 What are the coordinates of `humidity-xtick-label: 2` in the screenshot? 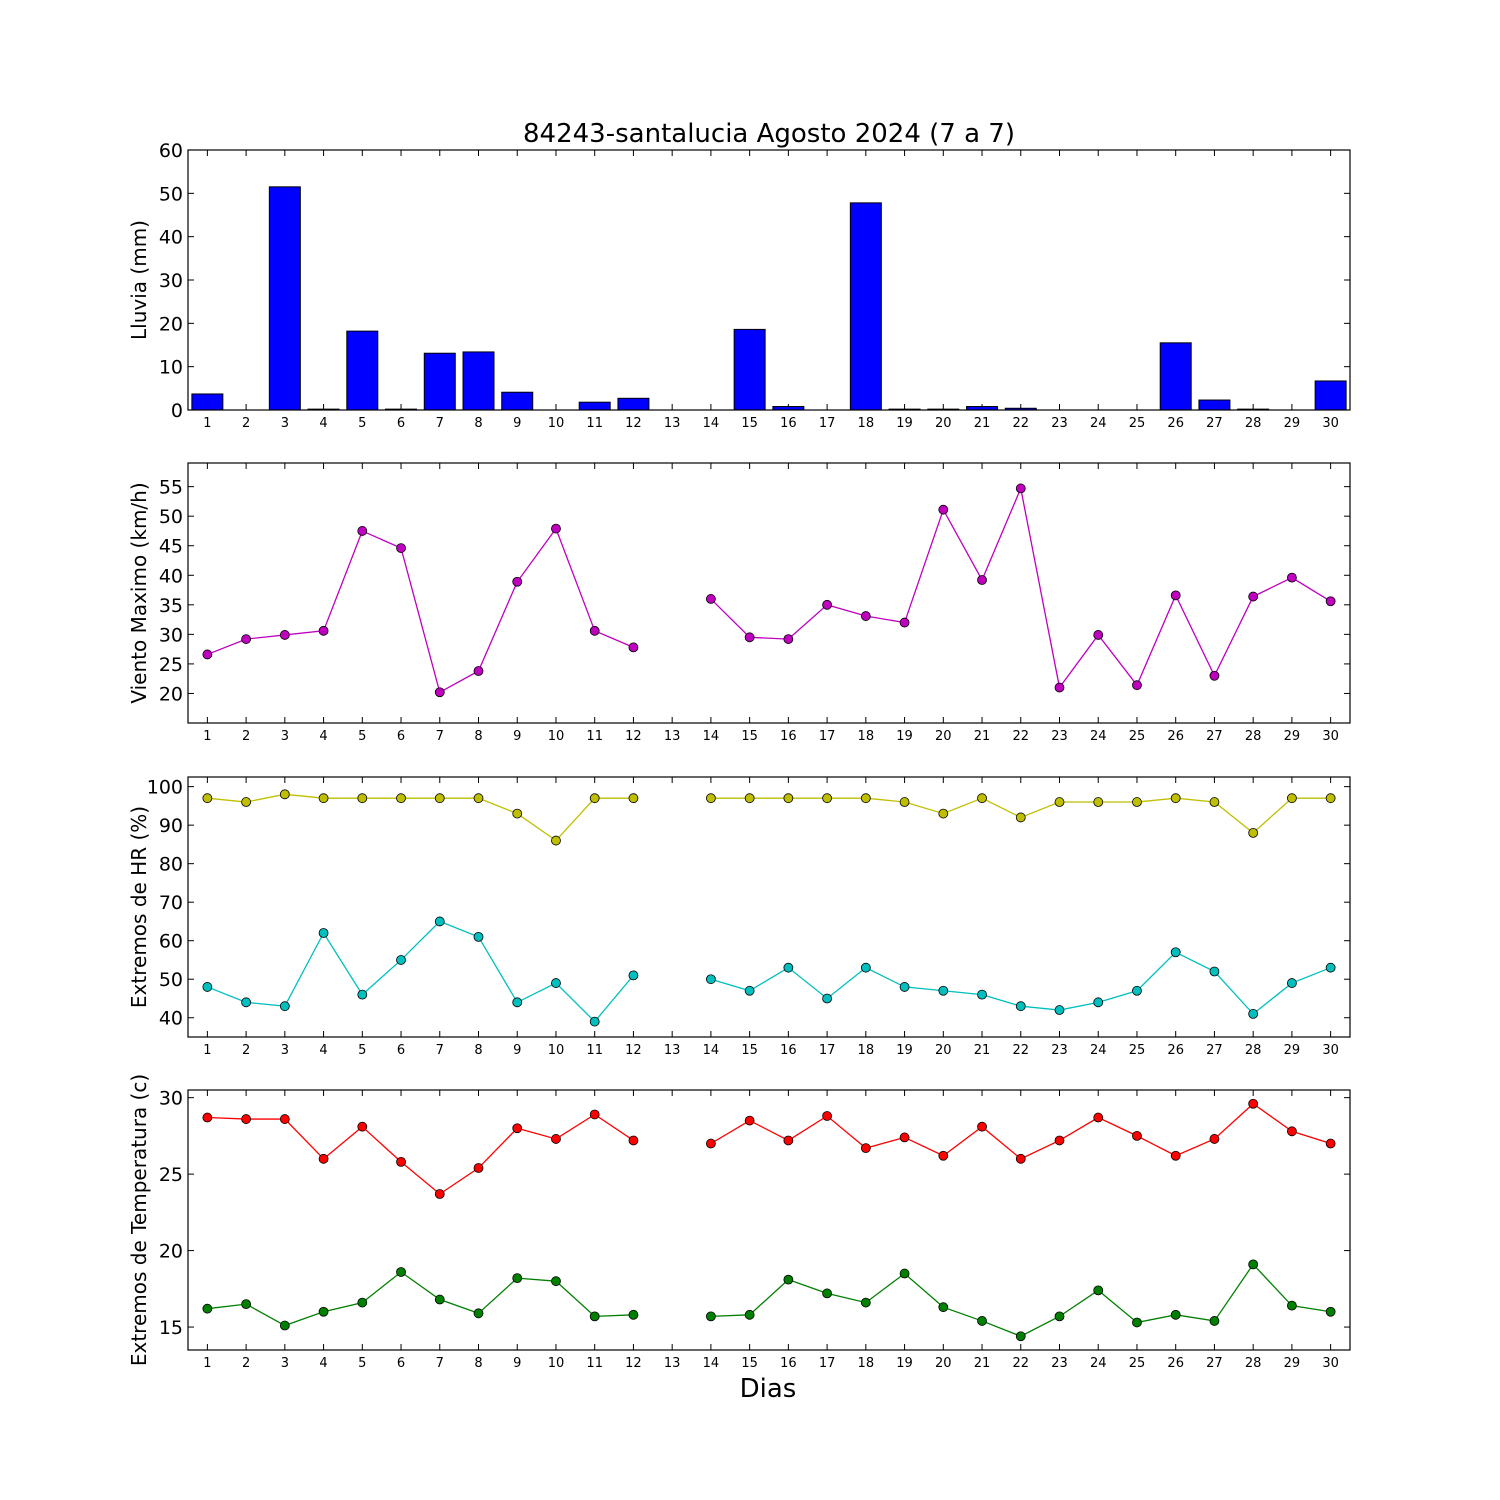 It's located at (246, 1050).